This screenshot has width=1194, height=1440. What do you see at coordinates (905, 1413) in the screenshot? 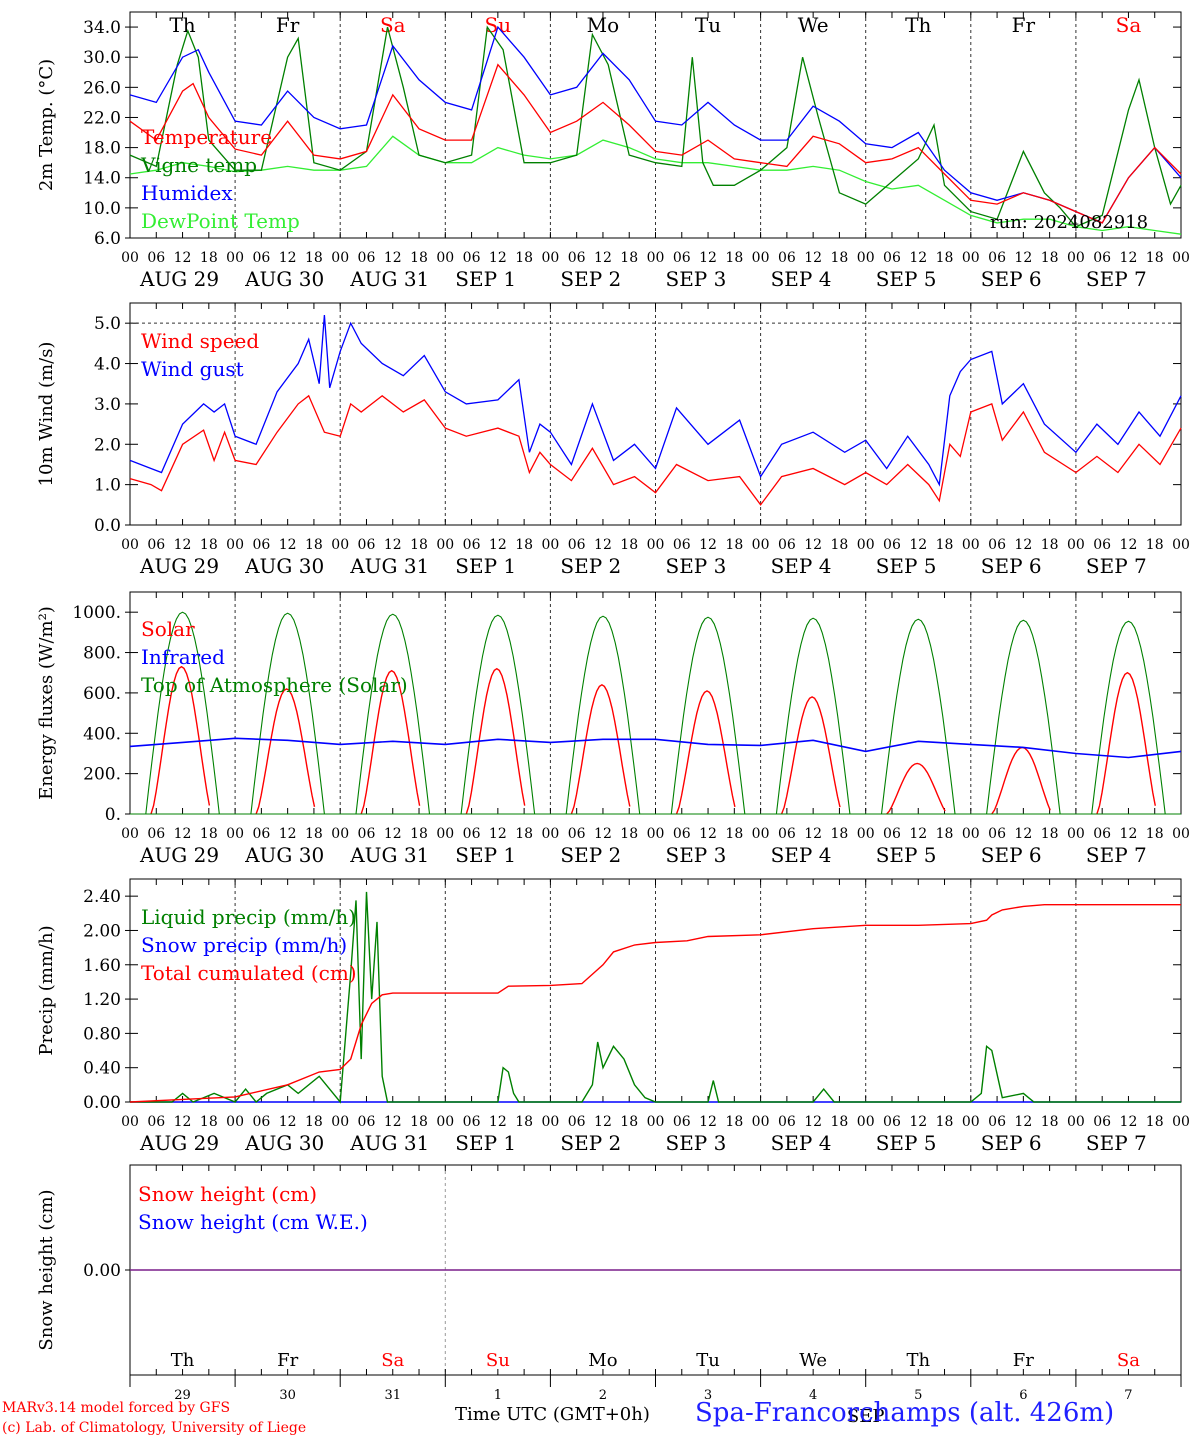
I see `site-title: Spa-Francorchamps (alt. 426m)` at bounding box center [905, 1413].